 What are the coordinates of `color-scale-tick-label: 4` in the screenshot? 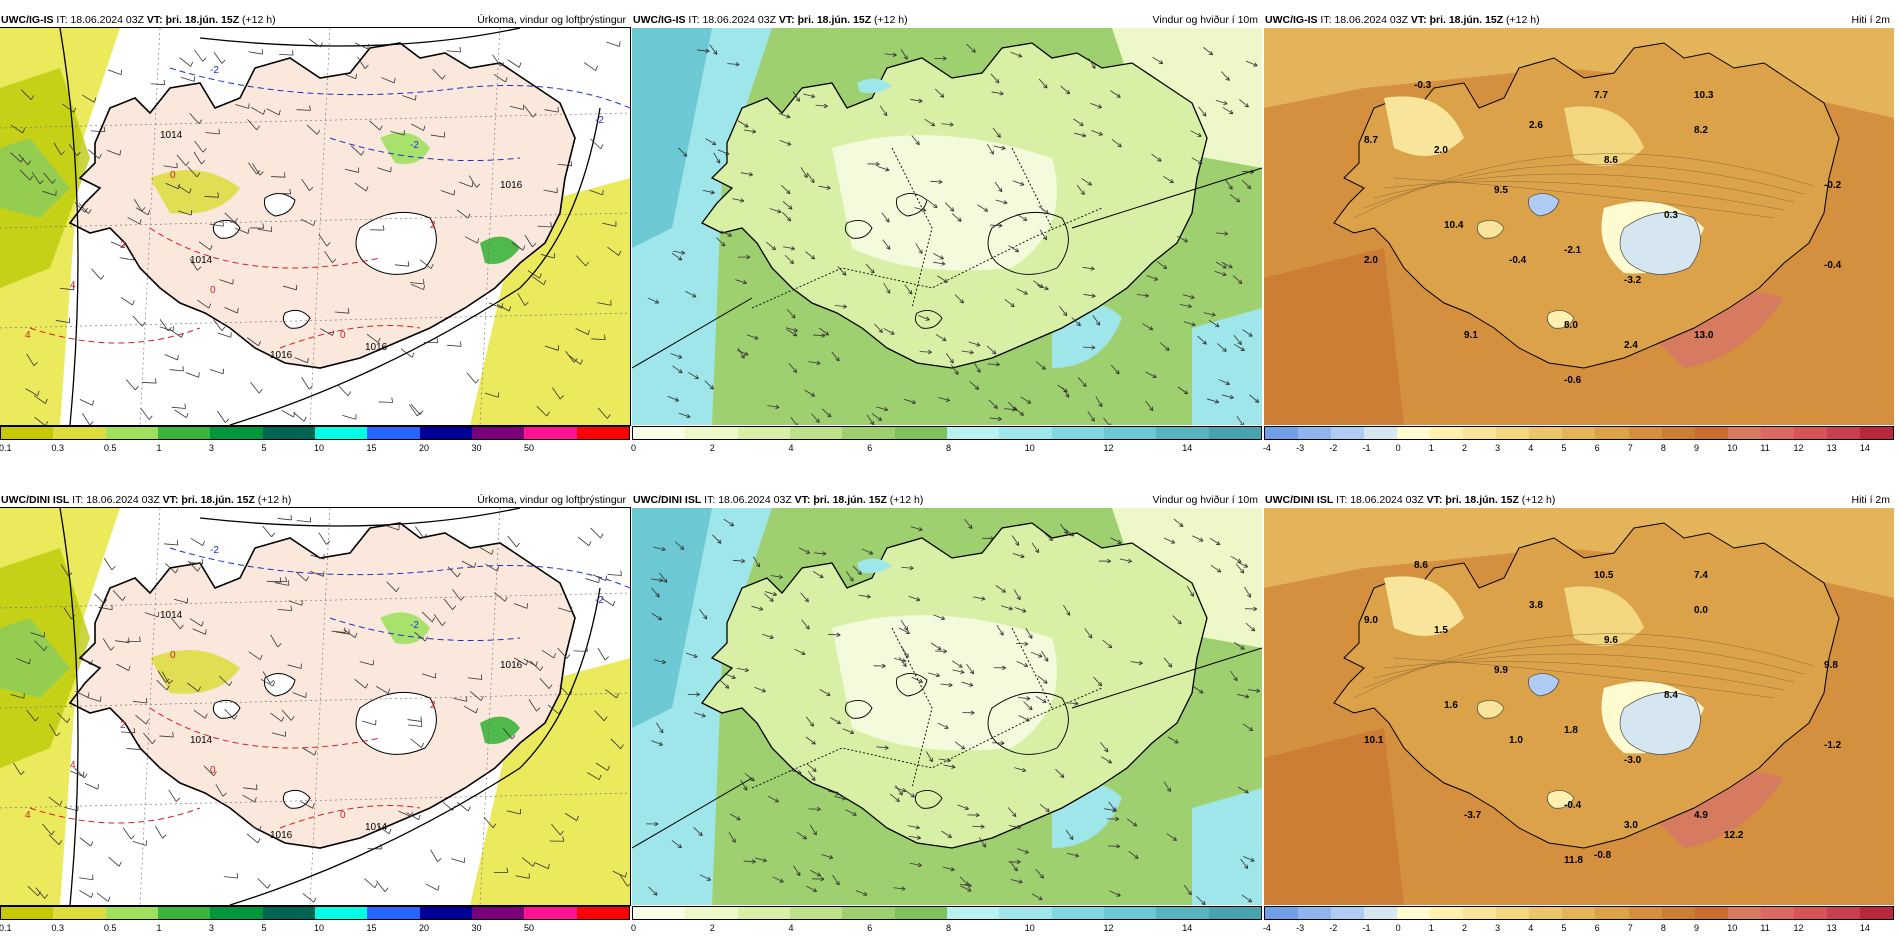 It's located at (791, 448).